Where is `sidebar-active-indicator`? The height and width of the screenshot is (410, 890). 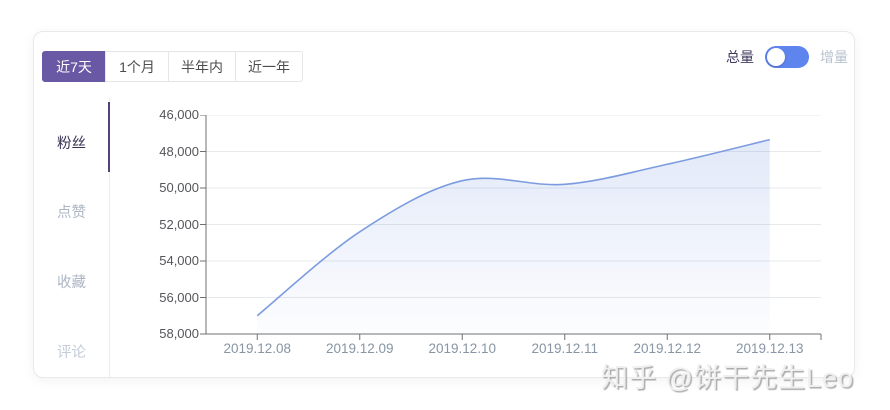 sidebar-active-indicator is located at coordinates (109, 137).